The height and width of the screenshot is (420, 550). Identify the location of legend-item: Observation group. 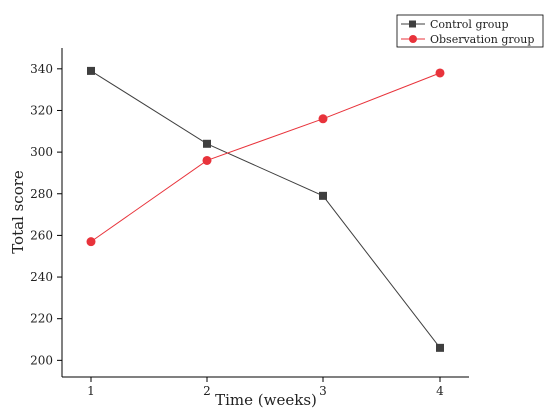
(467, 39).